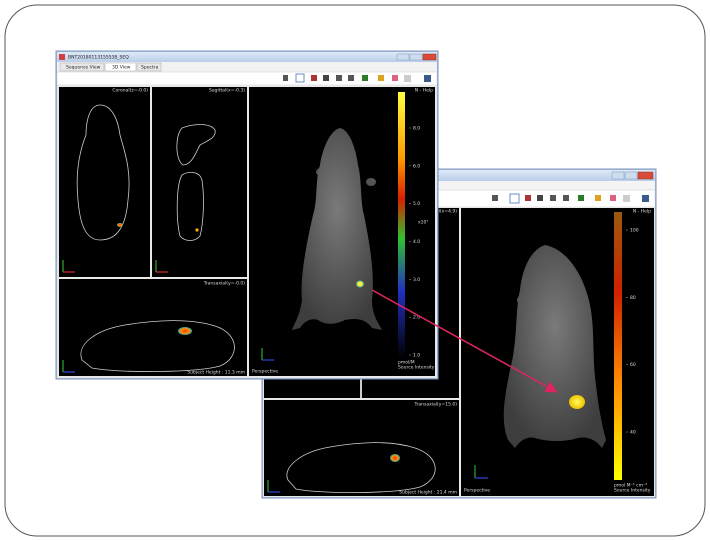 This screenshot has width=710, height=541. Describe the element at coordinates (224, 284) in the screenshot. I see `panel-label: Transaxial(y=-0.0)` at that location.